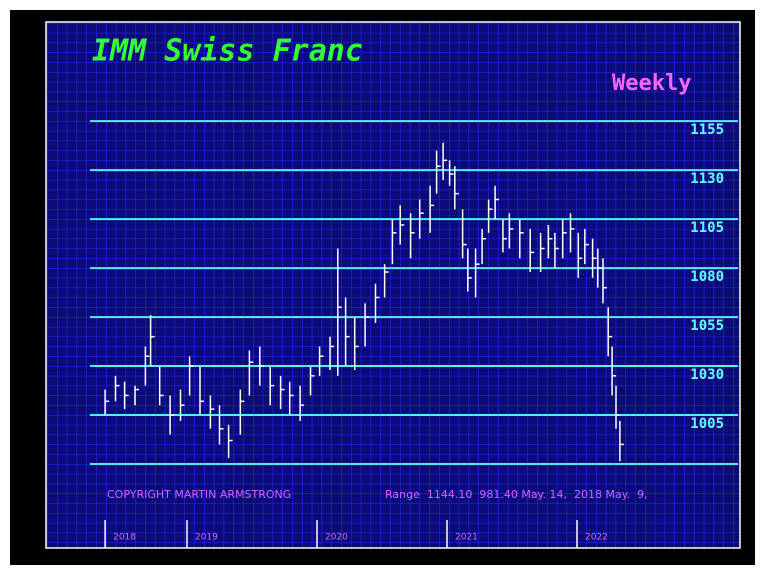 The image size is (766, 587). I want to click on y-tick-label: 1005, so click(707, 424).